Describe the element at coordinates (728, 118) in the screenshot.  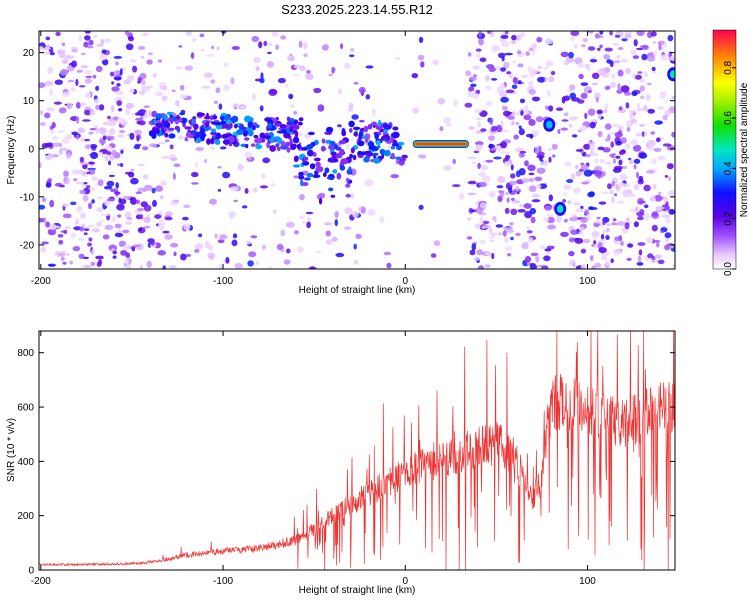
I see `colorbar-tick-label: 0.6` at that location.